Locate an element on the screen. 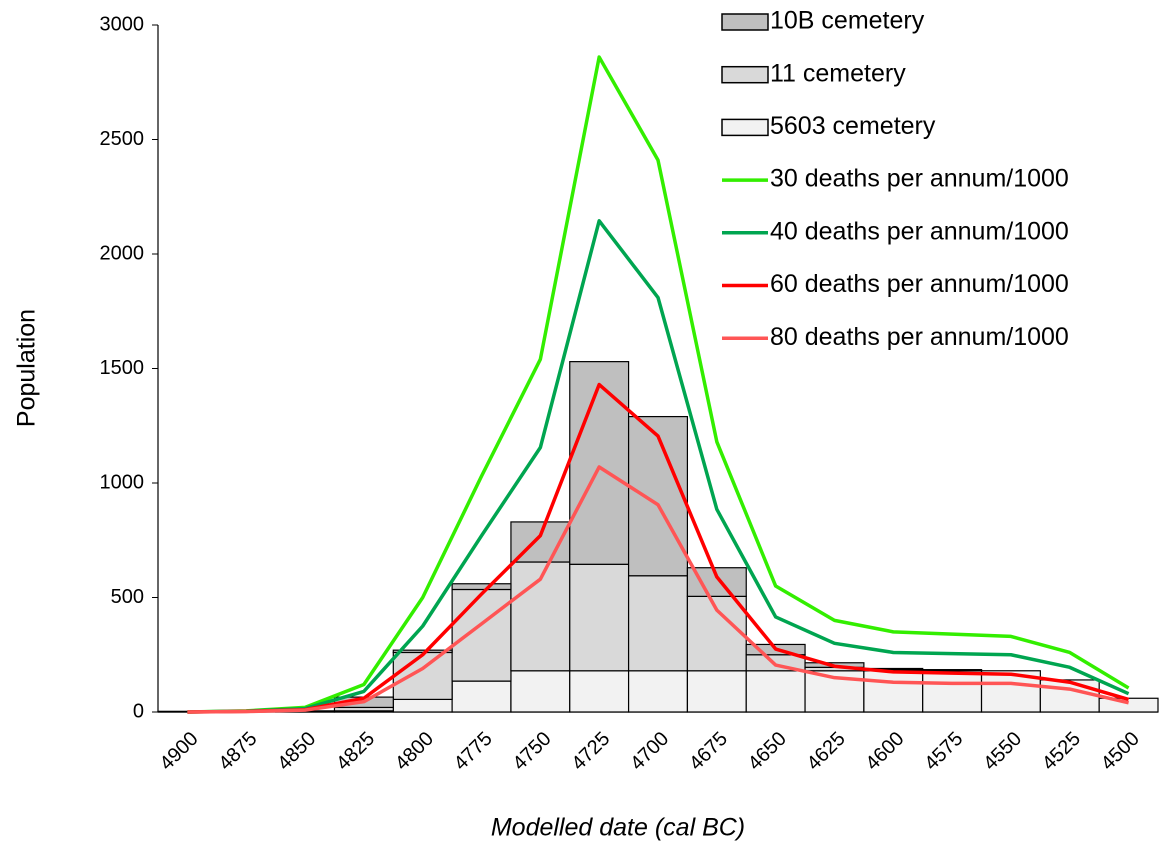  legend-label: 60 deaths per annum/1000 is located at coordinates (919, 284).